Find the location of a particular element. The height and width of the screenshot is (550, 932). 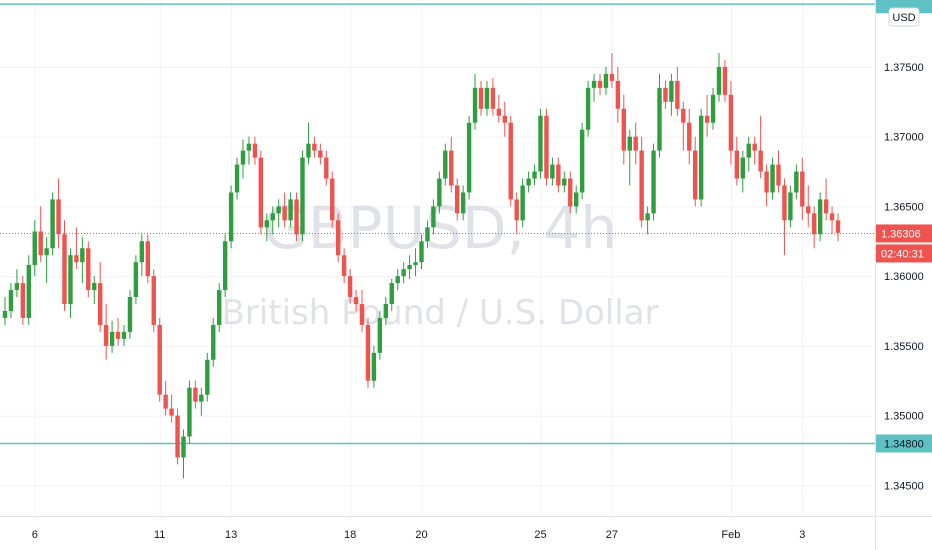

countdown-tag is located at coordinates (904, 253).